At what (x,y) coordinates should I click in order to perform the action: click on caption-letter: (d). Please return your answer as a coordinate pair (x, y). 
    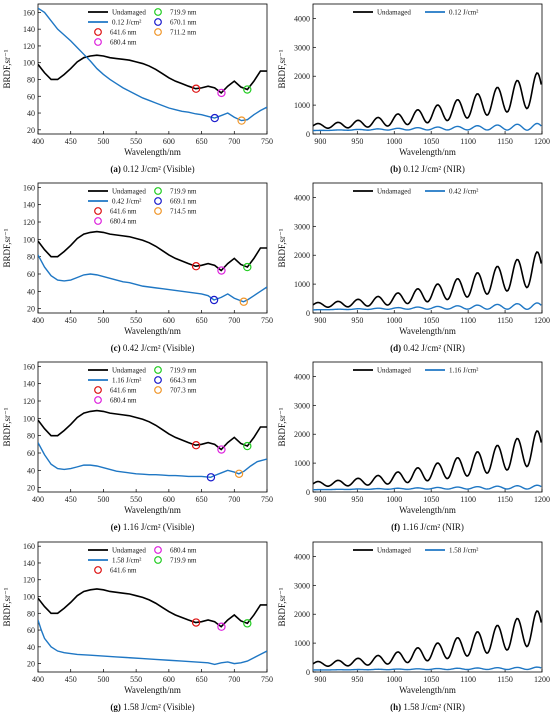
    Looking at the image, I should click on (395, 348).